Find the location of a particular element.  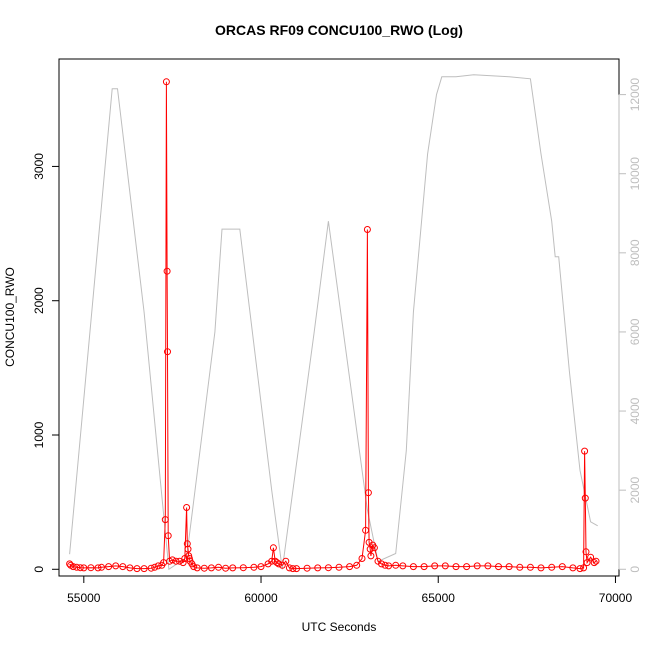

y-right-tick-label: 10000 is located at coordinates (635, 174).